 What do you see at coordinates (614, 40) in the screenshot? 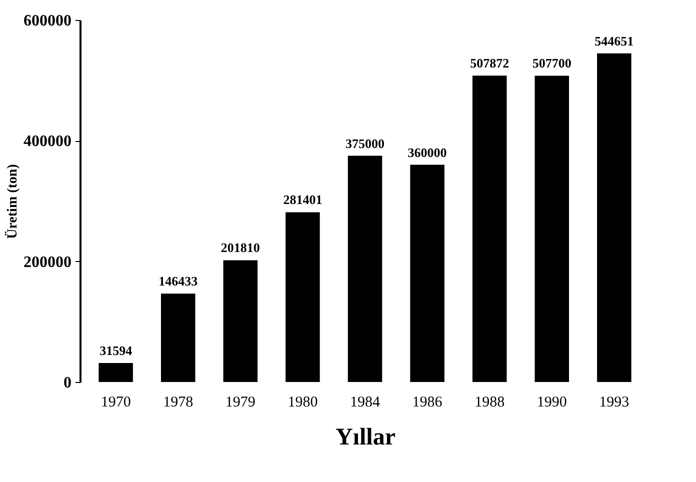
I see `data-label: 544651` at bounding box center [614, 40].